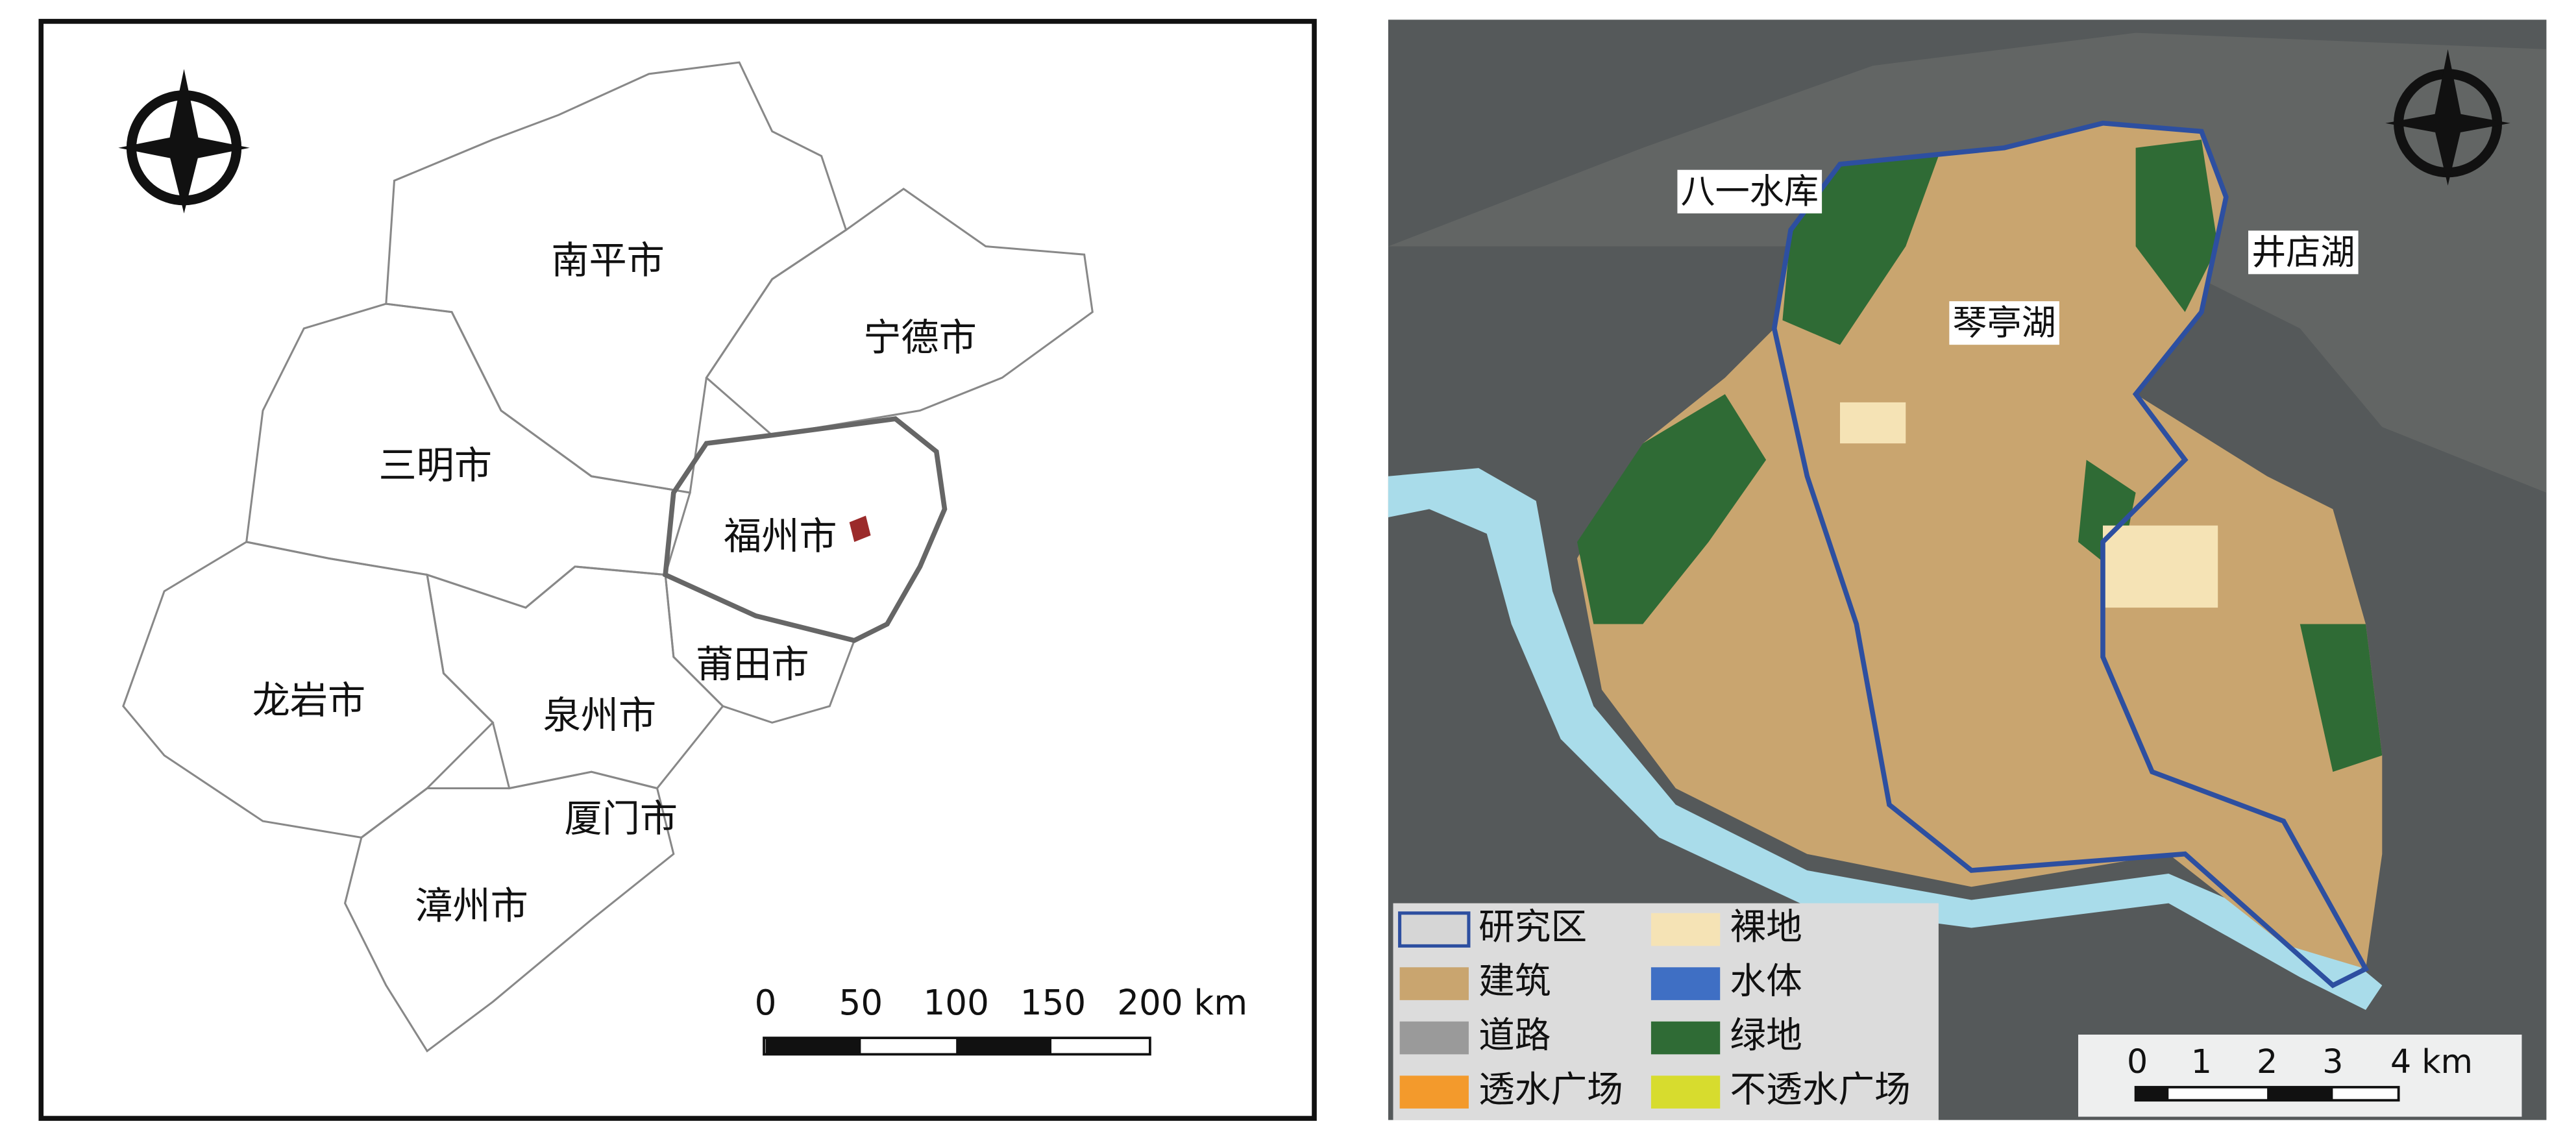 The height and width of the screenshot is (1143, 2576). What do you see at coordinates (861, 1003) in the screenshot?
I see `scale-label: 50` at bounding box center [861, 1003].